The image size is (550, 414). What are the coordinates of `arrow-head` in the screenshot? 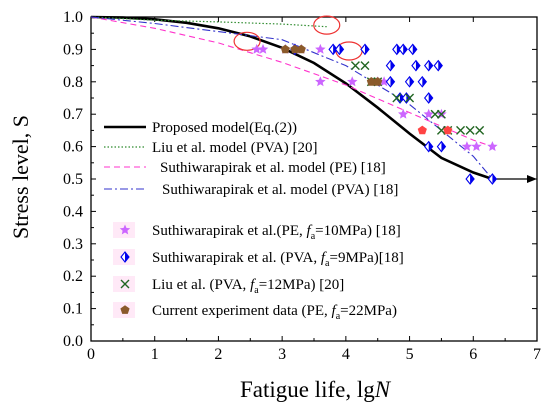 It's located at (532, 179).